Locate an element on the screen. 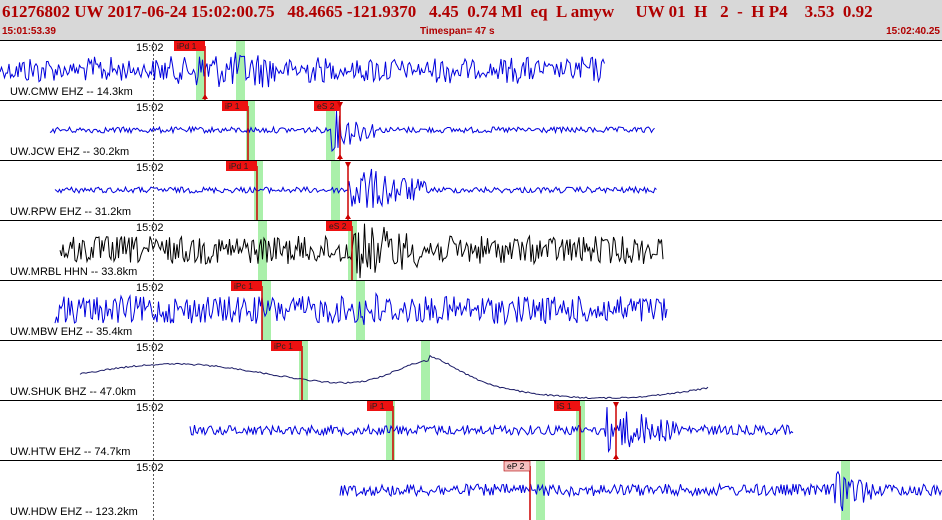 This screenshot has width=942, height=520. trace-panel: 15:02 iPd 1 UW.RPW EHZ -- 31.2km is located at coordinates (471, 190).